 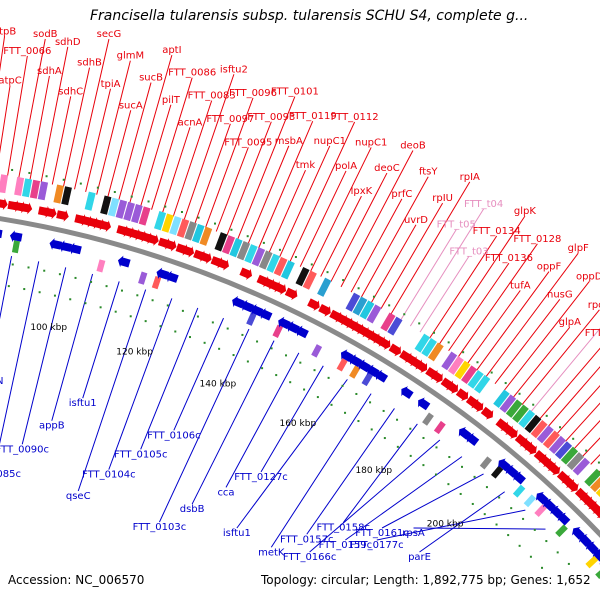 What do you see at coordinates (456, 225) in the screenshot?
I see `gene-label: FTT_t05` at bounding box center [456, 225].